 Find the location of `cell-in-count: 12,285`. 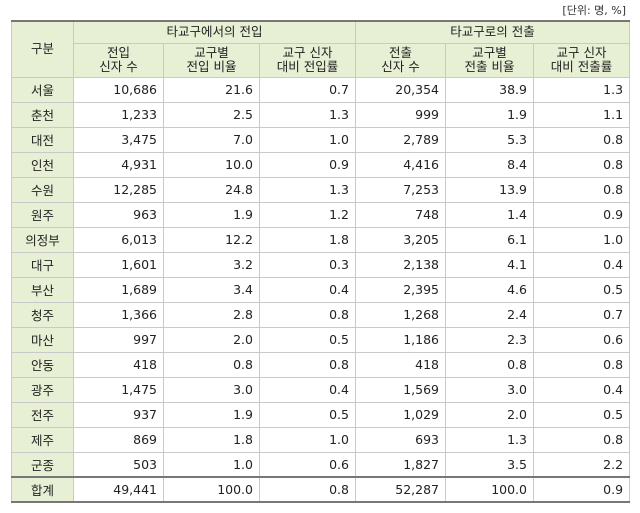

cell-in-count: 12,285 is located at coordinates (118, 189).